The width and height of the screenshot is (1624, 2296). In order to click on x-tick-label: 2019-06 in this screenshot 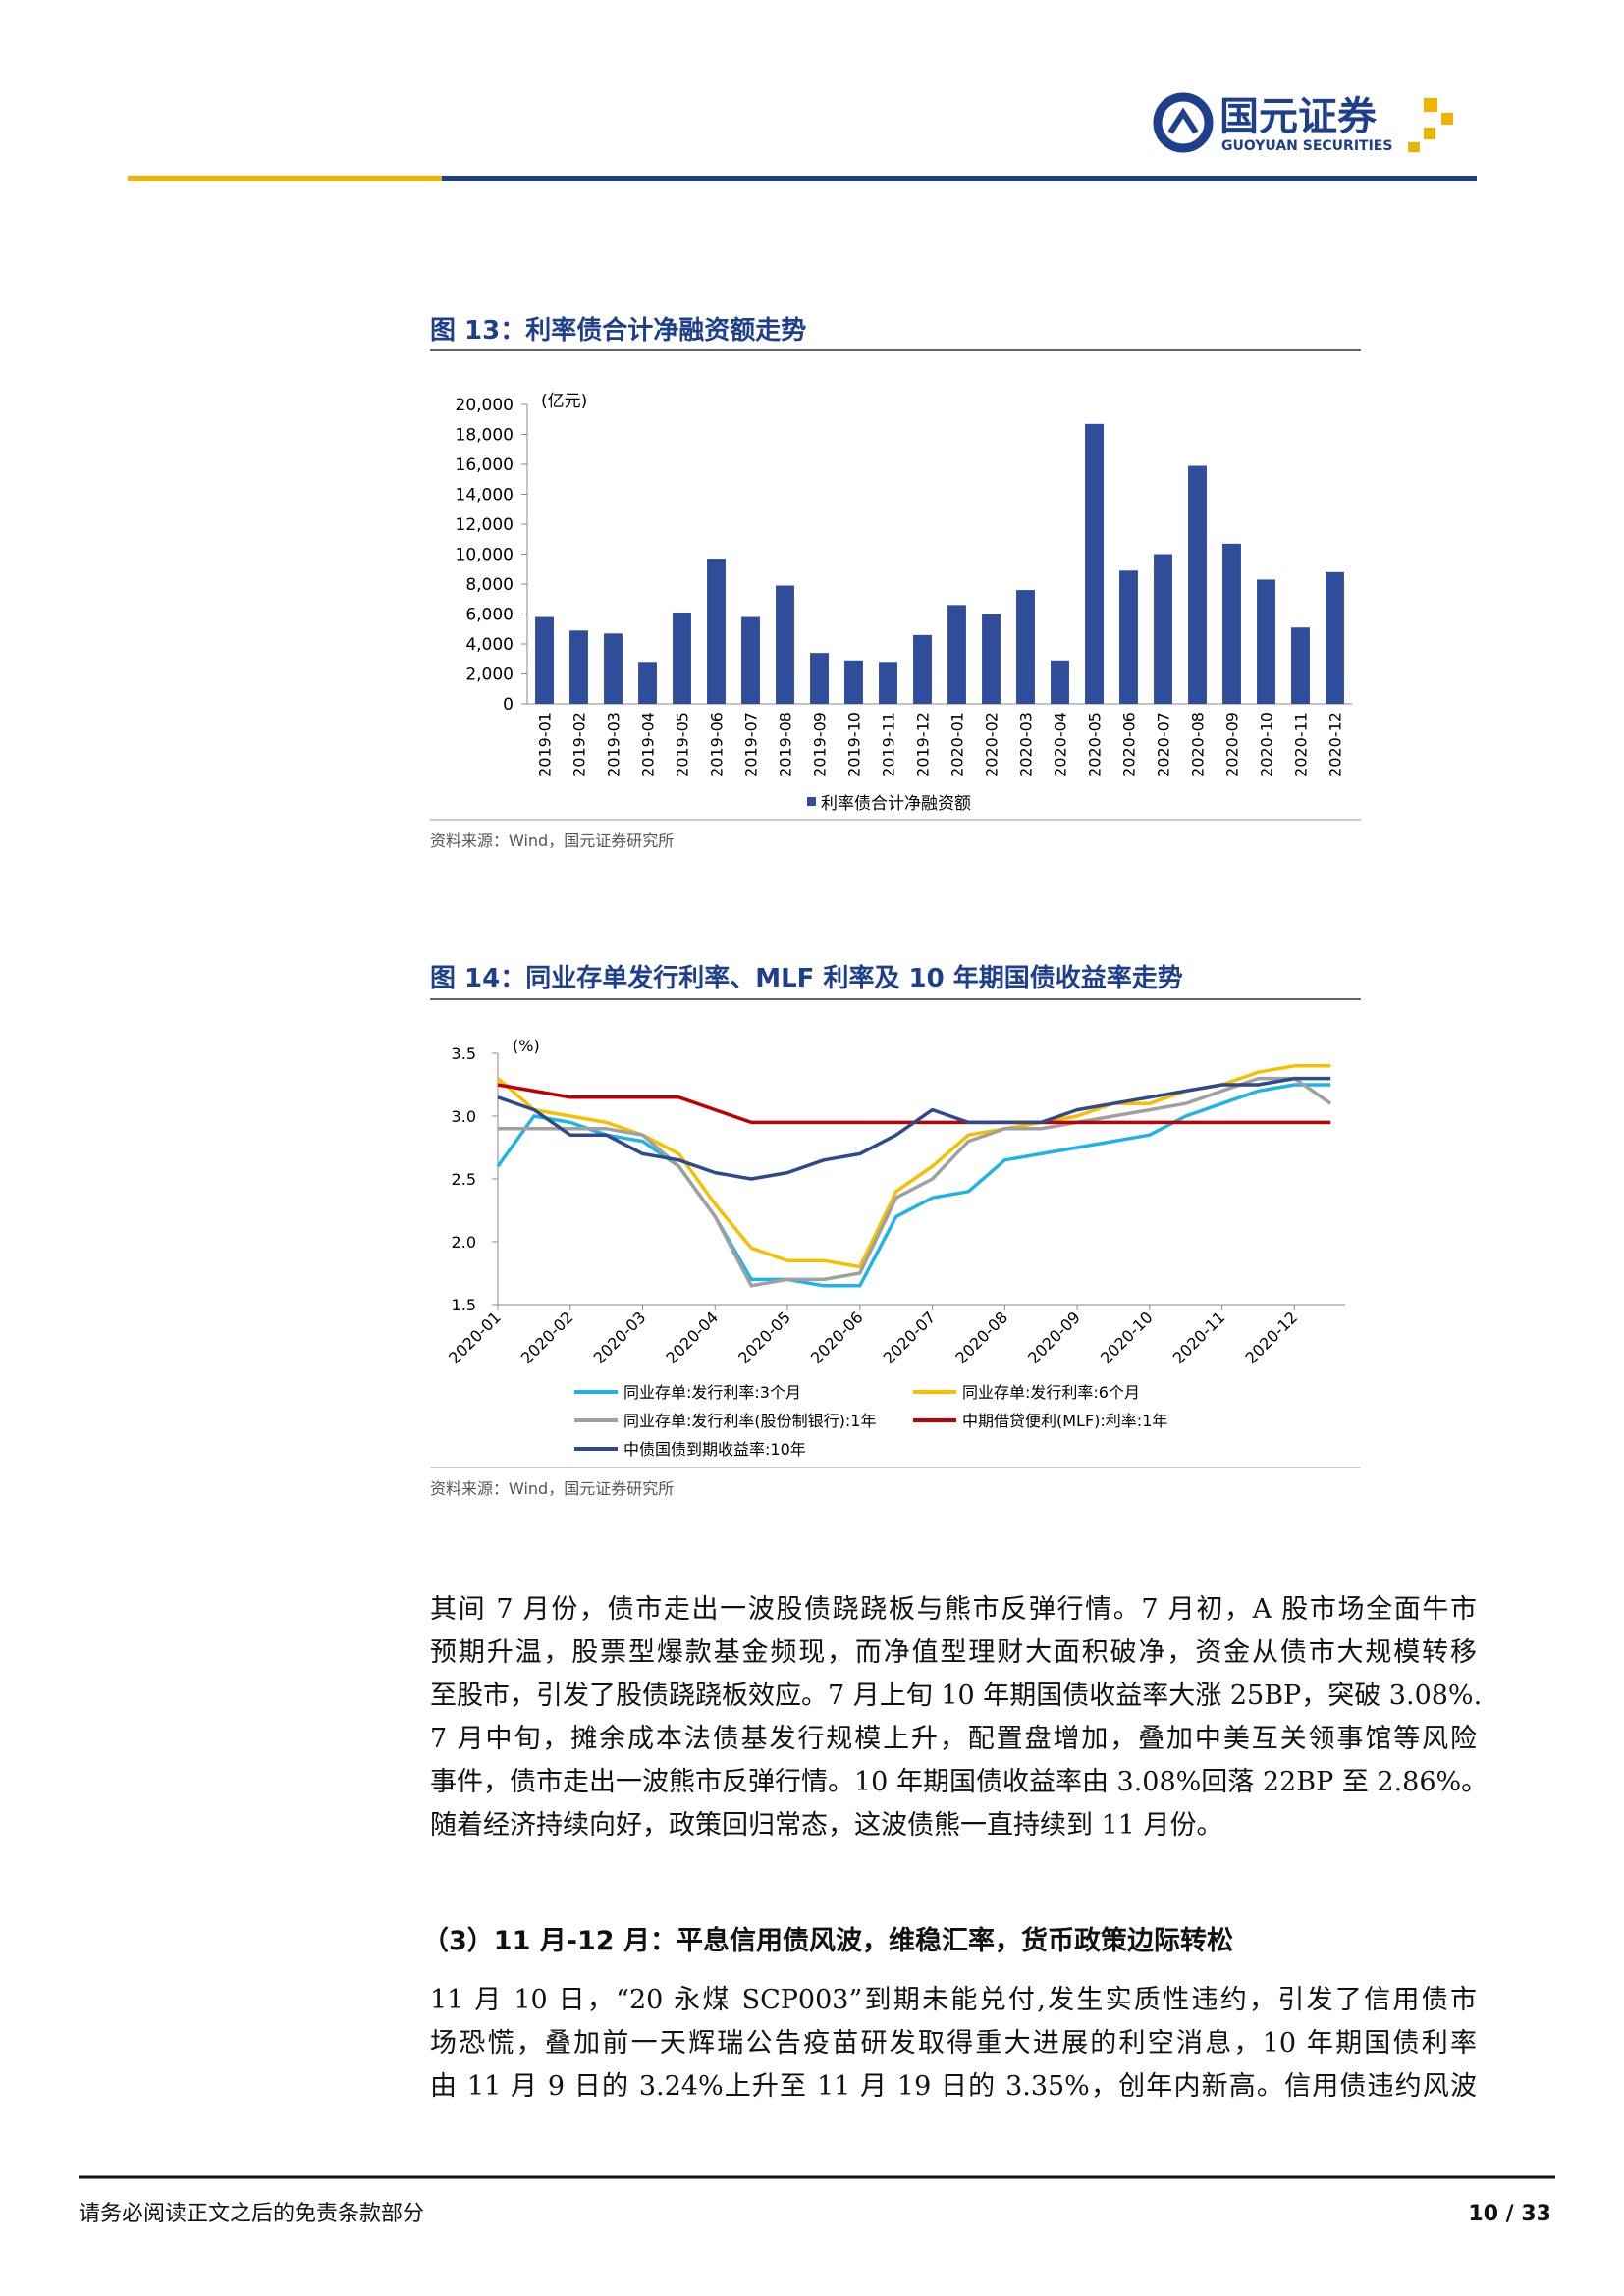, I will do `click(717, 744)`.